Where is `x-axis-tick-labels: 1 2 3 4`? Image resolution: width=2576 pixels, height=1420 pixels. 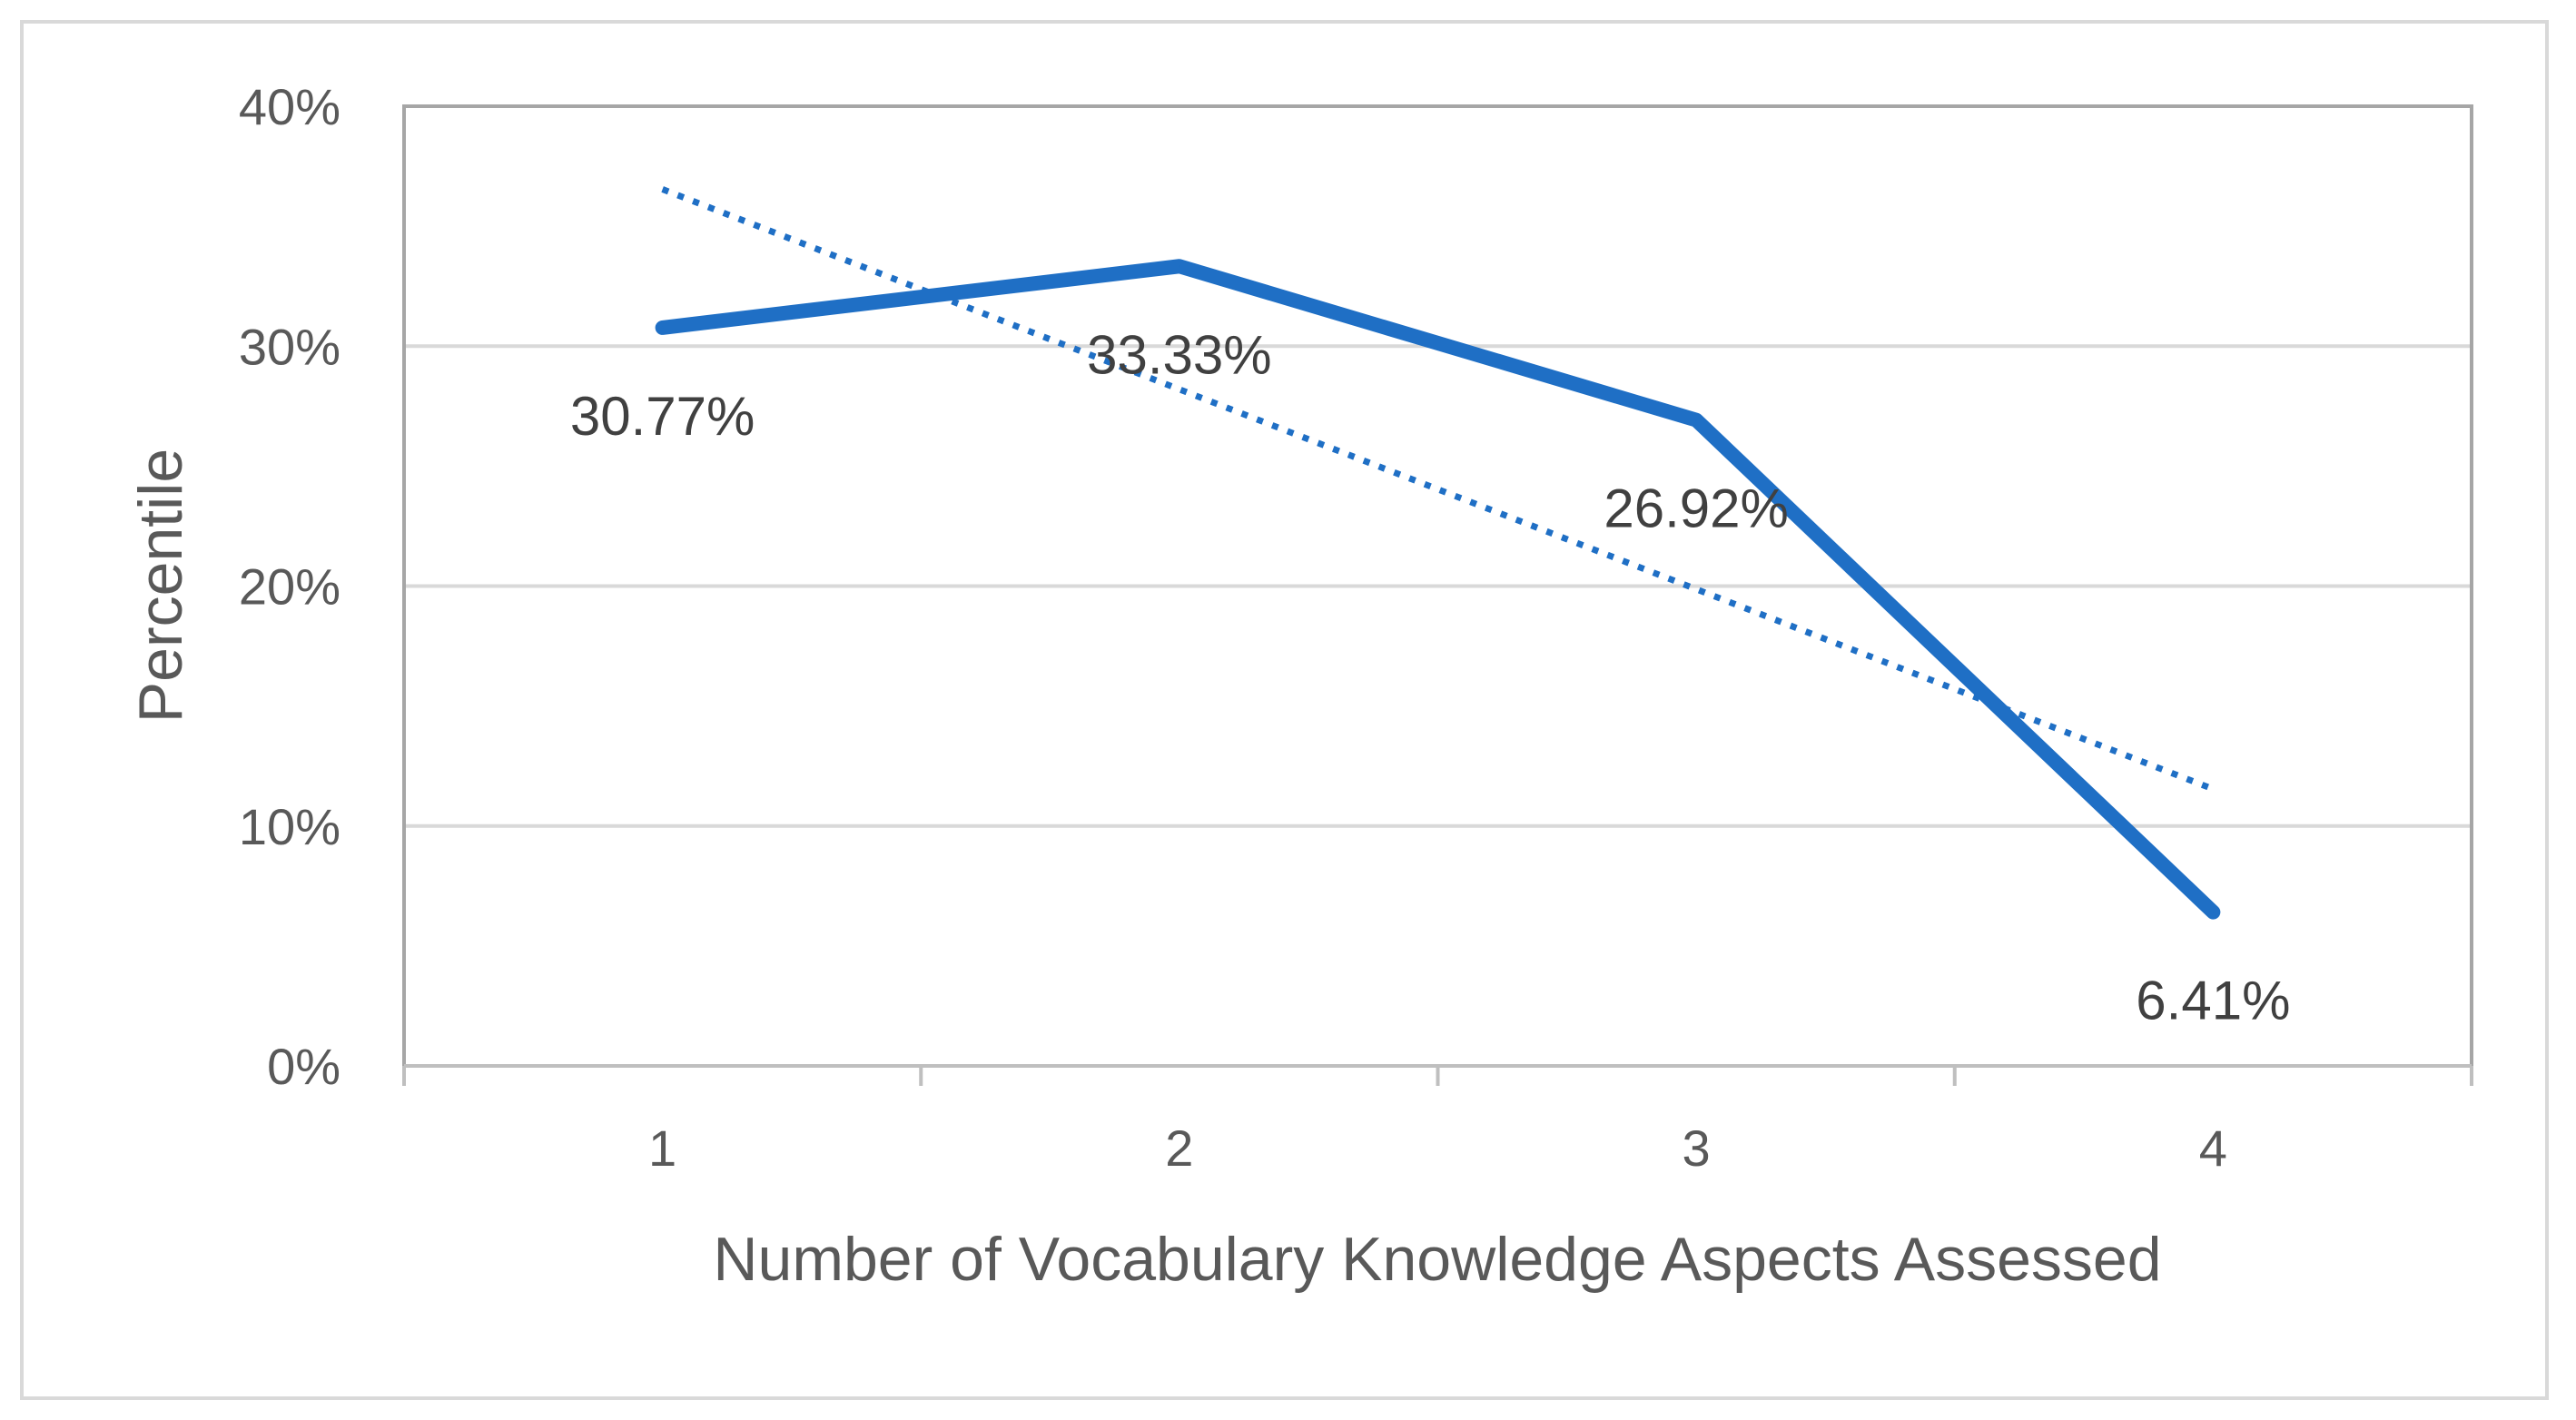 x-axis-tick-labels: 1 2 3 4 is located at coordinates (1437, 1148).